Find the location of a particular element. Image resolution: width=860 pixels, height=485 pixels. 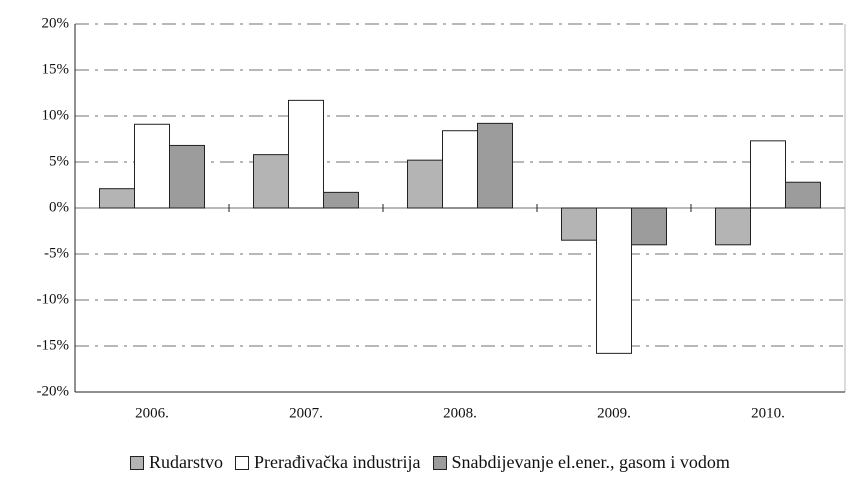

y-tick-label: -10% is located at coordinates (53, 299).